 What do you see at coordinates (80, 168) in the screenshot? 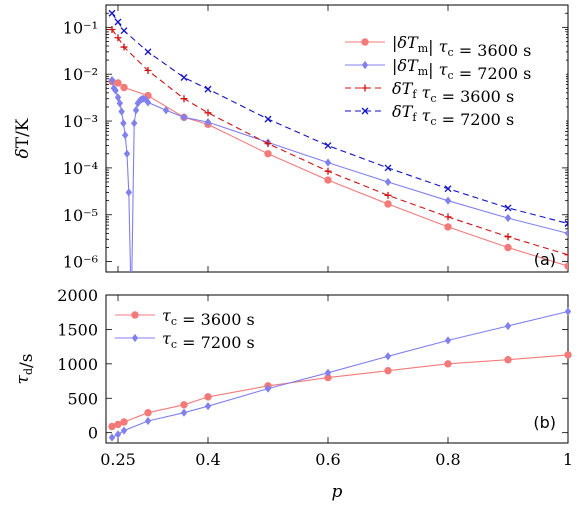
I see `y-tick-label-a: 10⁻⁴` at bounding box center [80, 168].